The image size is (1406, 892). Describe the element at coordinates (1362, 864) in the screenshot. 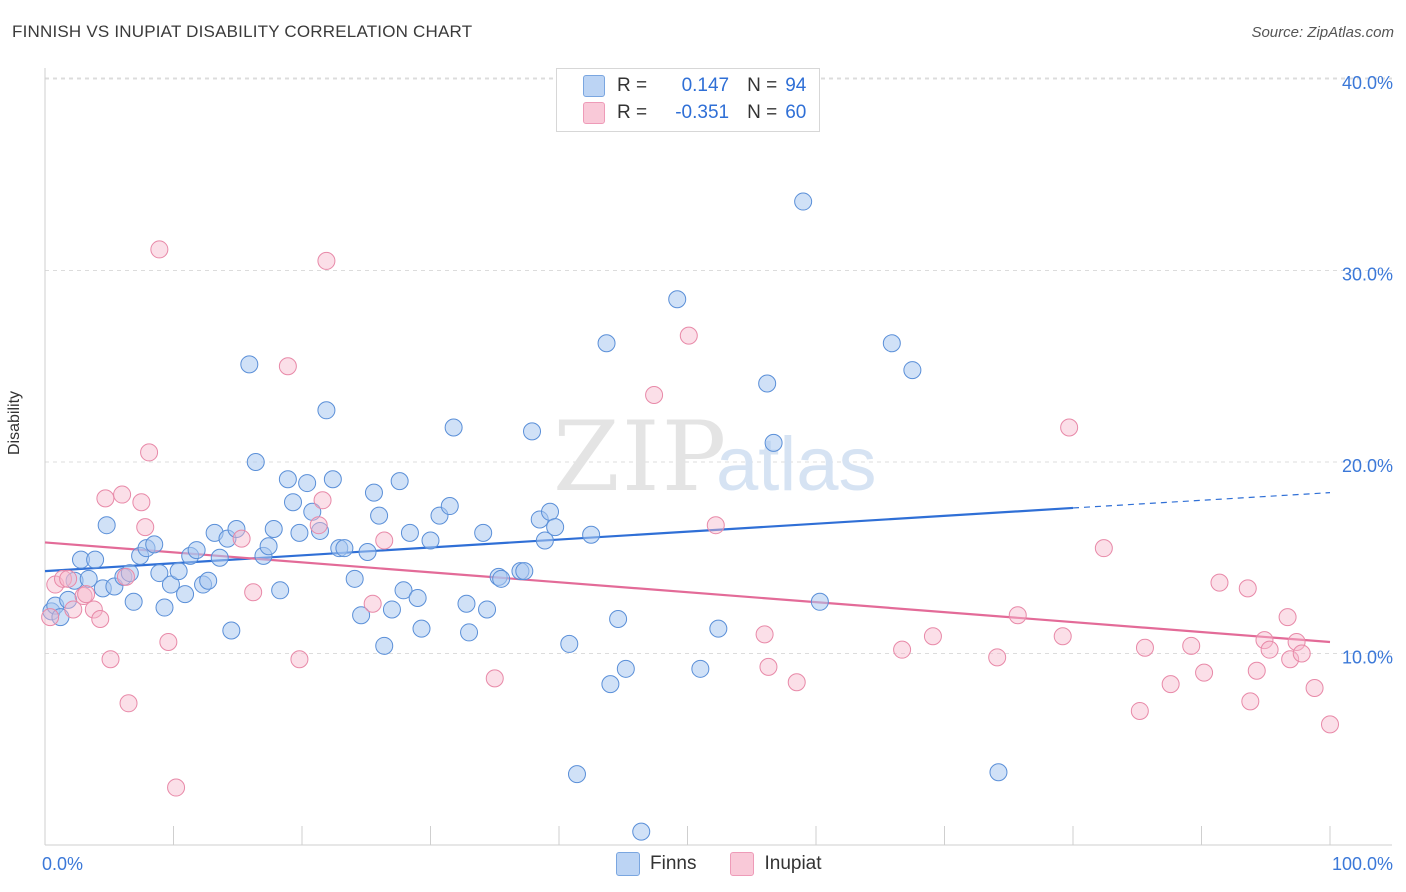

I see `x-tick-label: 100.0%` at that location.